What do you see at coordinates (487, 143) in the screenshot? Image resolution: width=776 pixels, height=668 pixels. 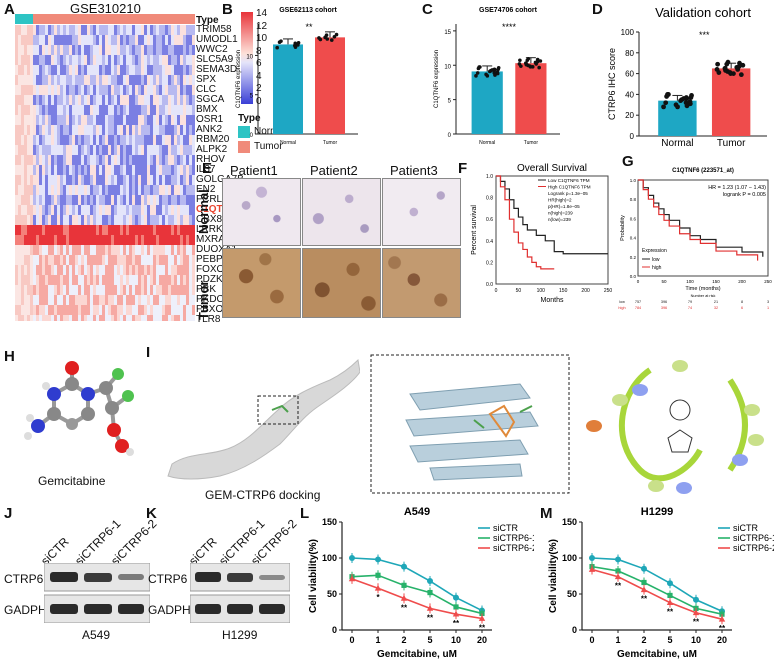 I see `x-category-label: Normal` at bounding box center [487, 143].